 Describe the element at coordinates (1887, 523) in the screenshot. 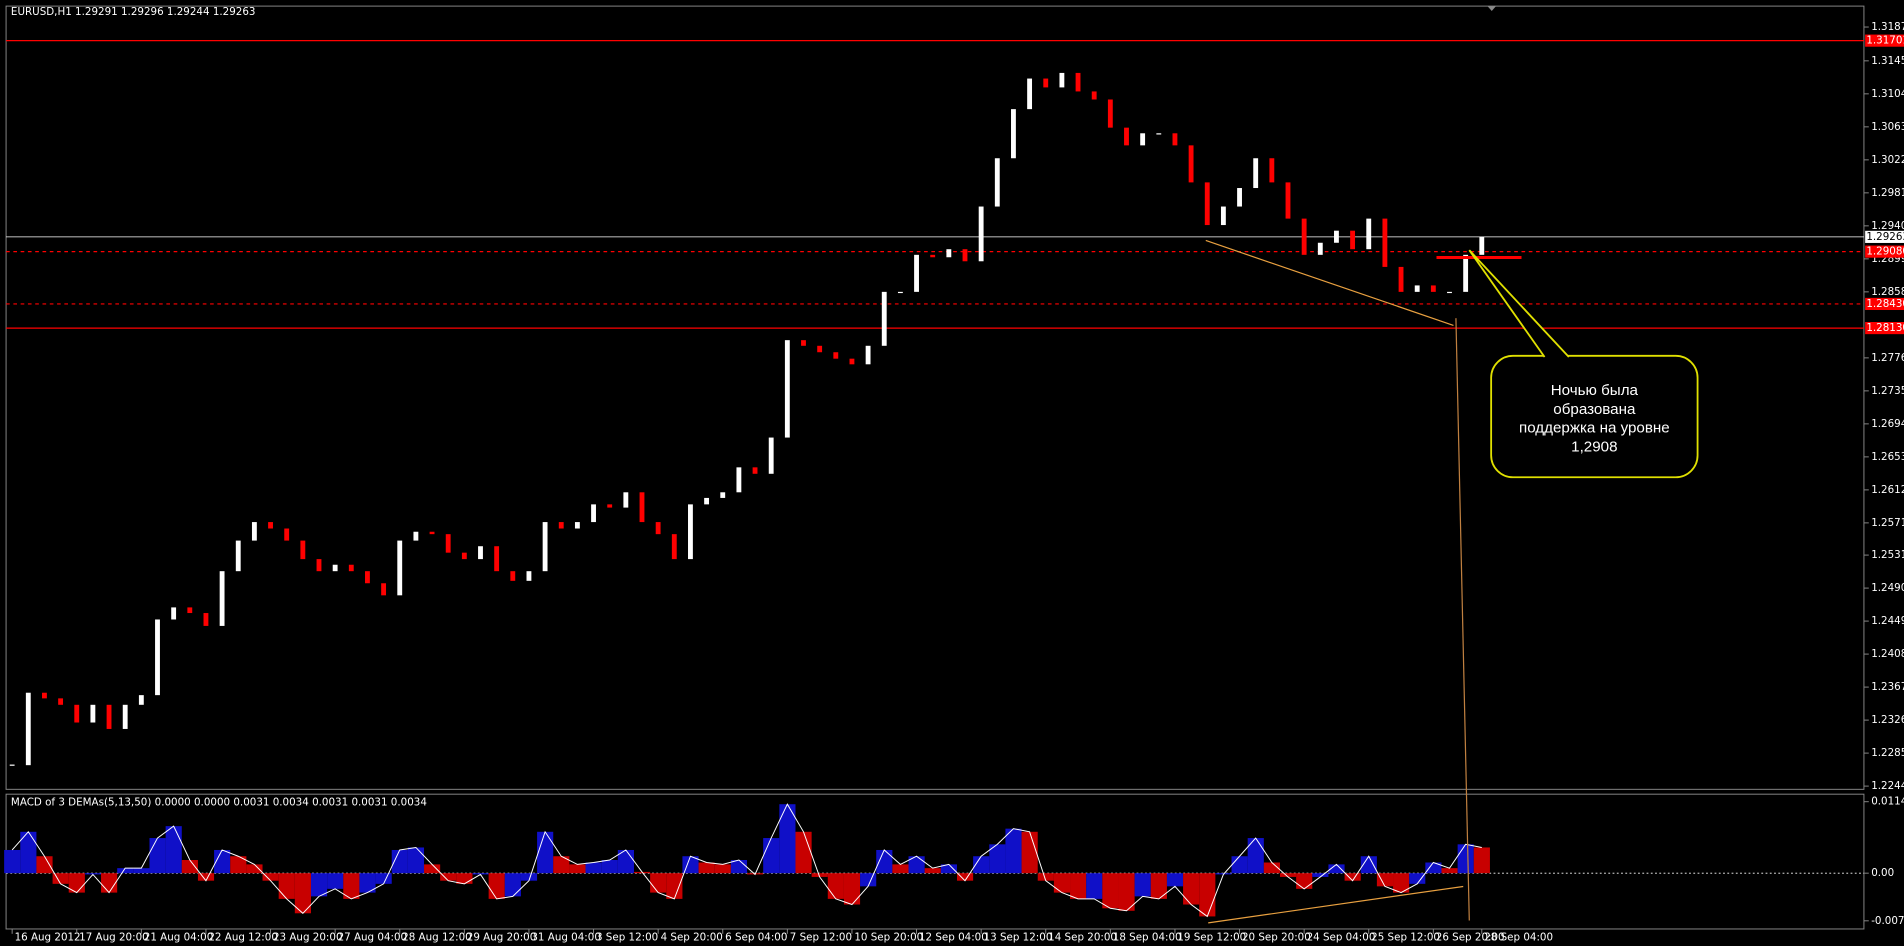

I see `y-tick-label: 1.25710` at that location.